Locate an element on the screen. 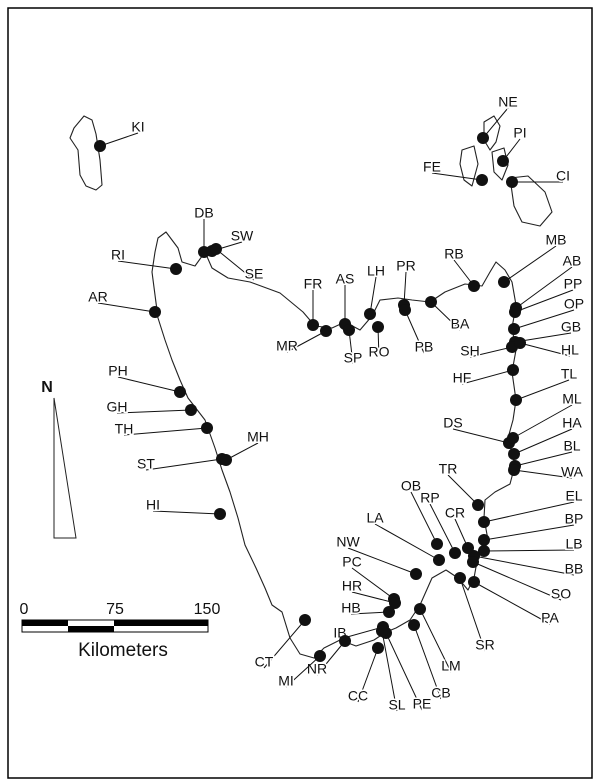 The height and width of the screenshot is (783, 600). site-leader-st is located at coordinates (184, 464).